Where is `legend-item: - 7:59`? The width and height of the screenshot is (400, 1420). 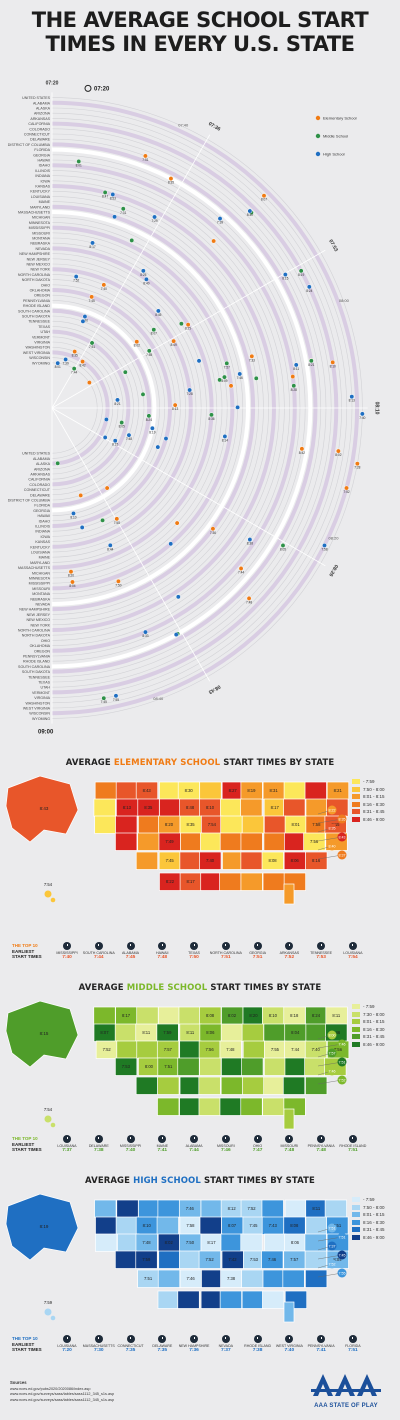
legend-item: - 7:59 is located at coordinates (368, 782).